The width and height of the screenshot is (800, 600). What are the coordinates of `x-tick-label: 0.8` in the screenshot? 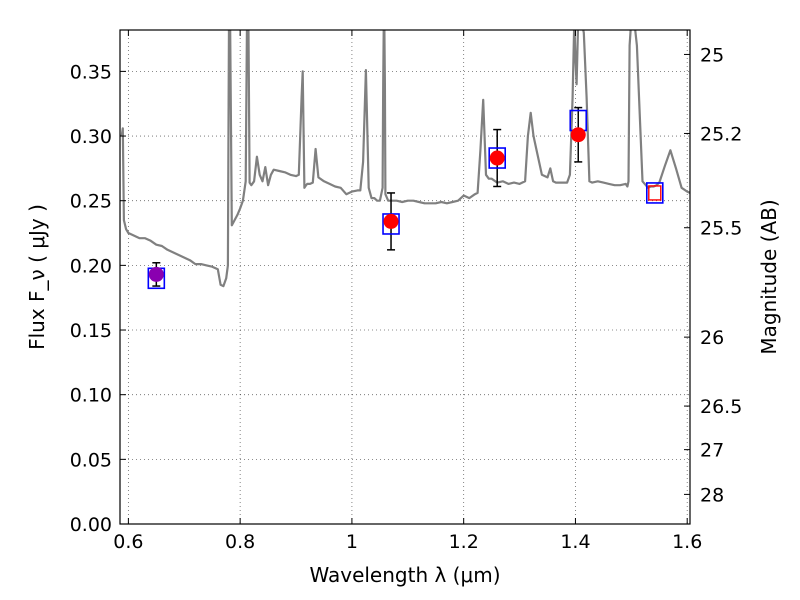 It's located at (240, 542).